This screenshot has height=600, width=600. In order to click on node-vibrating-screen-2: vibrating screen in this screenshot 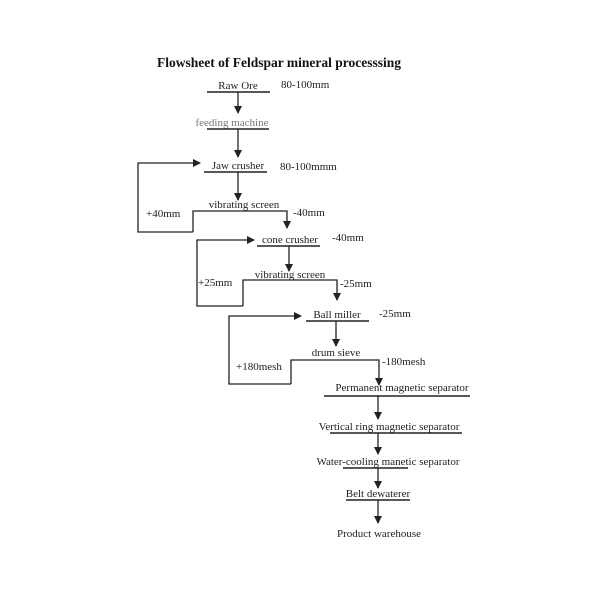, I will do `click(290, 275)`.